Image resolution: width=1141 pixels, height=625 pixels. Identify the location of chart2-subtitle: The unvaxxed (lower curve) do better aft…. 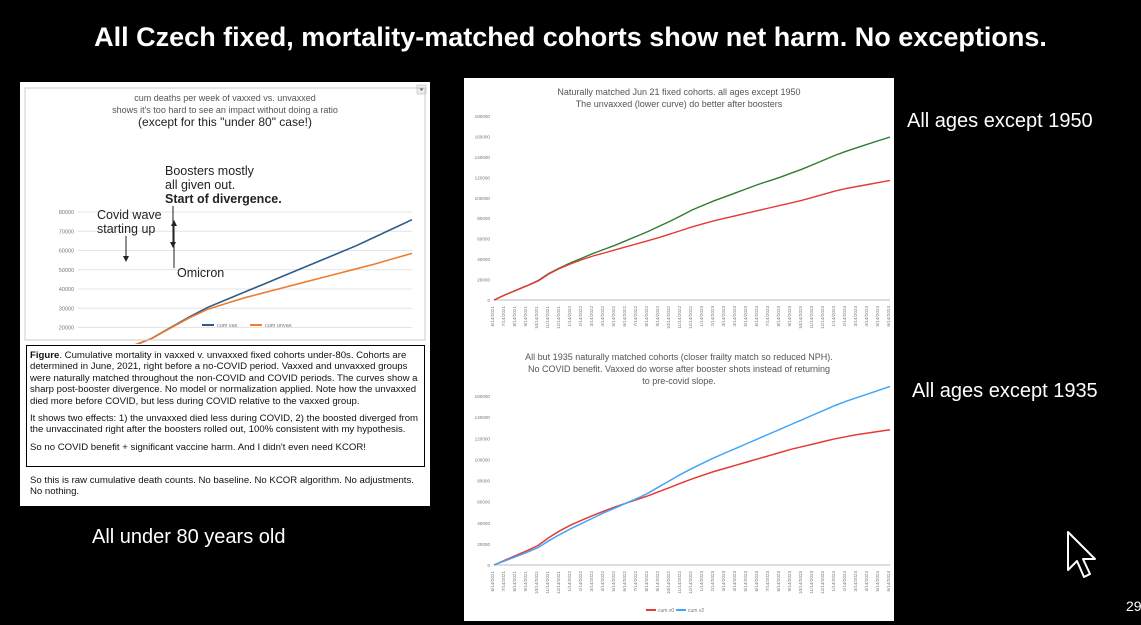
(679, 104).